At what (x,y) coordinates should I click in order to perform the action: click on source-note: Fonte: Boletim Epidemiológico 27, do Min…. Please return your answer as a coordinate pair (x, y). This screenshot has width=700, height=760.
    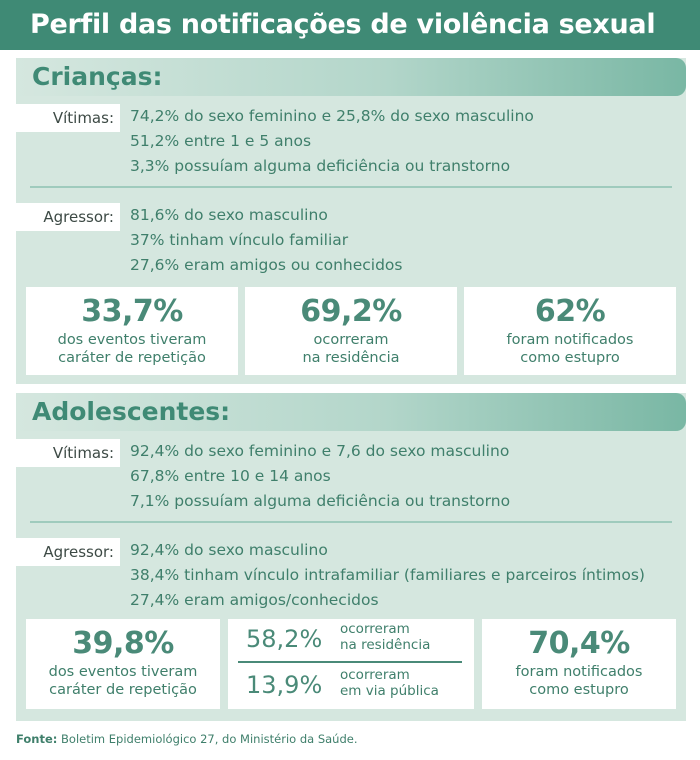
    Looking at the image, I should click on (187, 739).